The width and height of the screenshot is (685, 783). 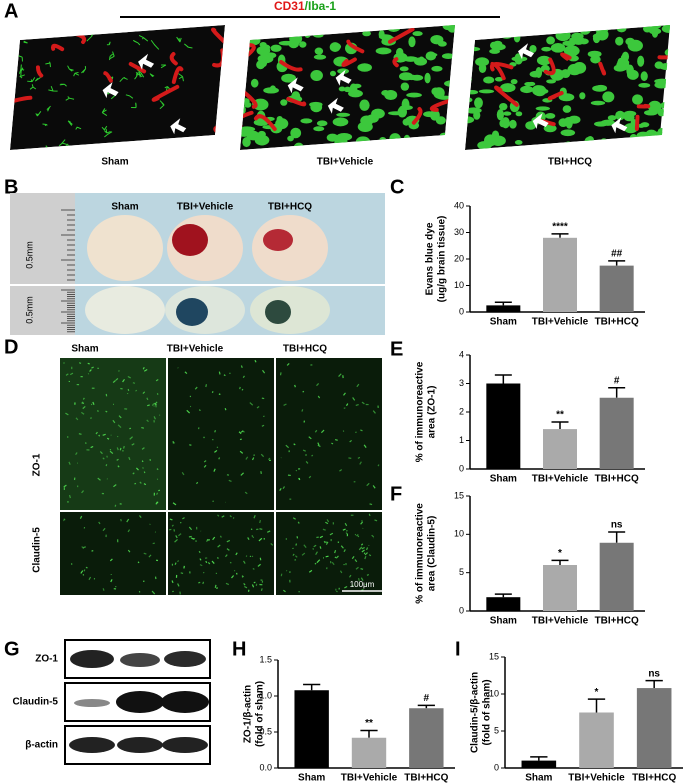 I want to click on slab-base, so click(x=117, y=87).